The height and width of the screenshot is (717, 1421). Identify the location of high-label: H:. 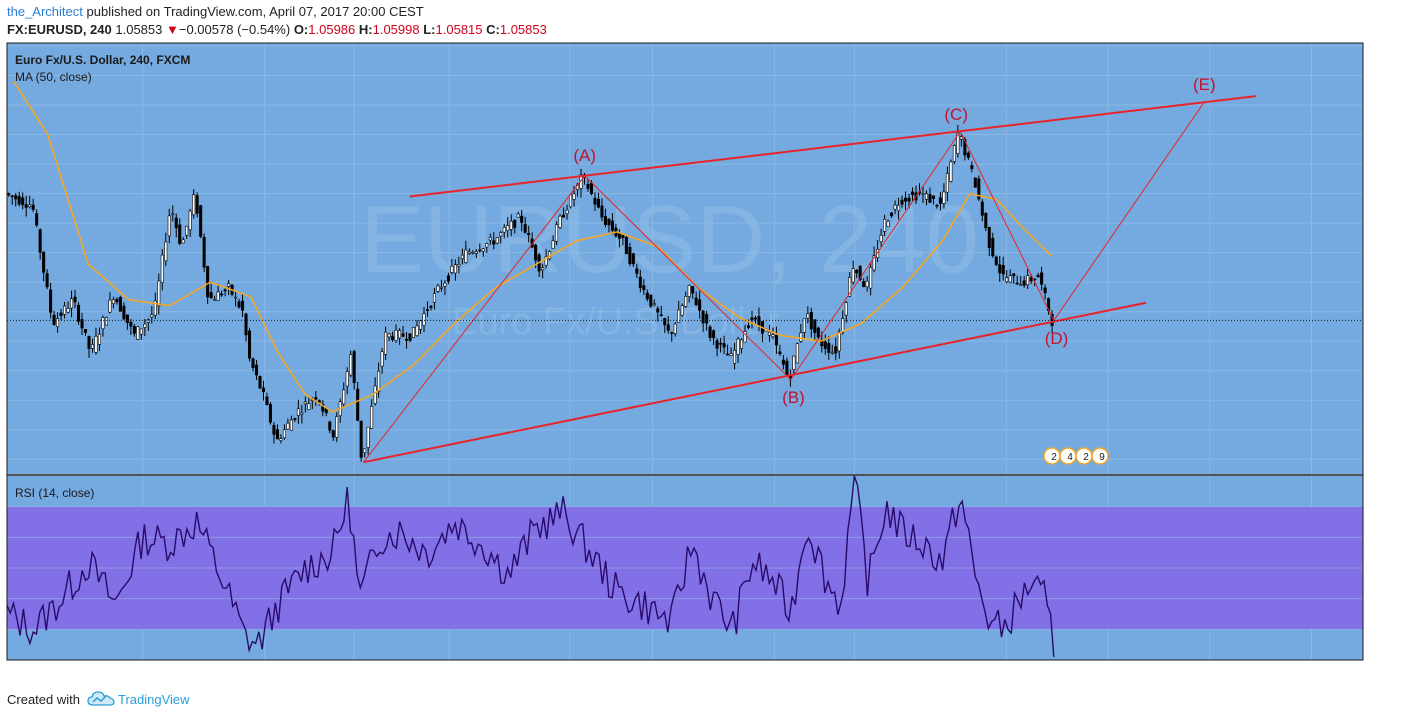
(365, 29).